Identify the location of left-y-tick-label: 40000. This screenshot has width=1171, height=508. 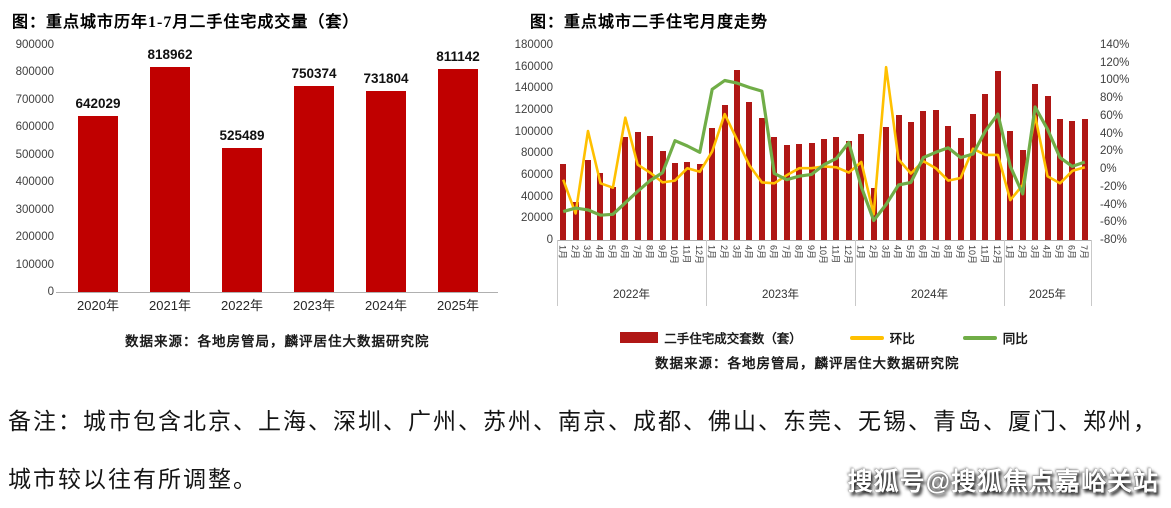
(537, 196).